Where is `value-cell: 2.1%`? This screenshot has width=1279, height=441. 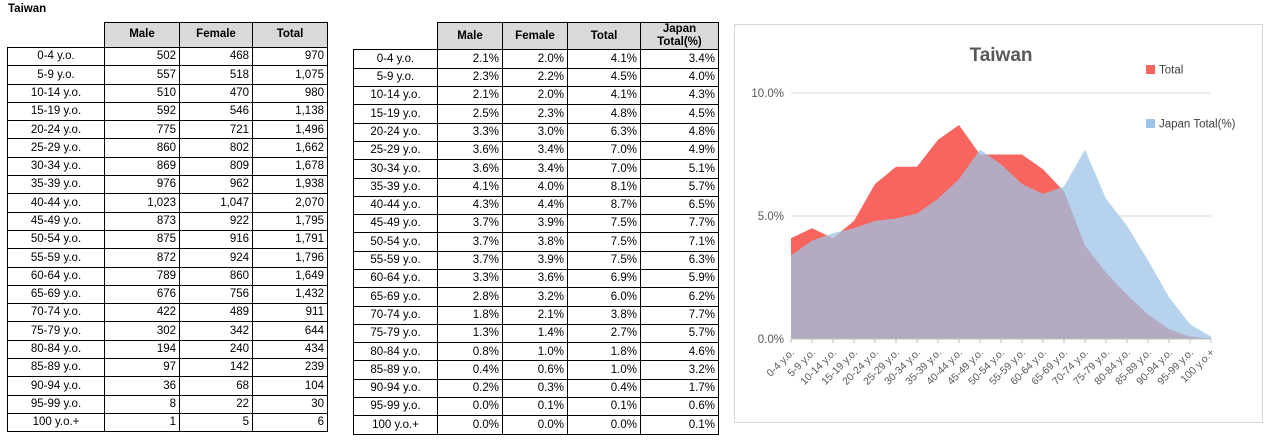
value-cell: 2.1% is located at coordinates (535, 315).